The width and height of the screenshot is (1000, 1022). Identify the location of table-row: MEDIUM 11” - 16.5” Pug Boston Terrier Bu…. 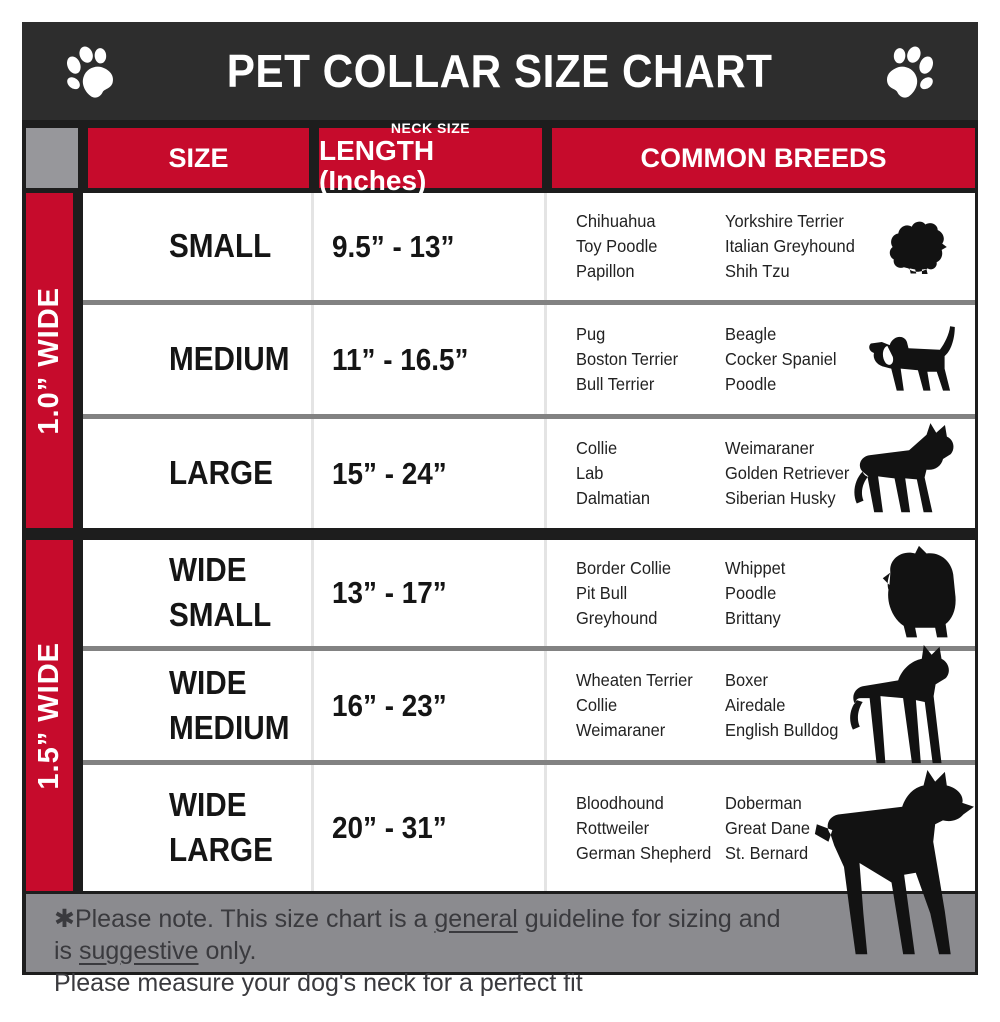
(529, 357).